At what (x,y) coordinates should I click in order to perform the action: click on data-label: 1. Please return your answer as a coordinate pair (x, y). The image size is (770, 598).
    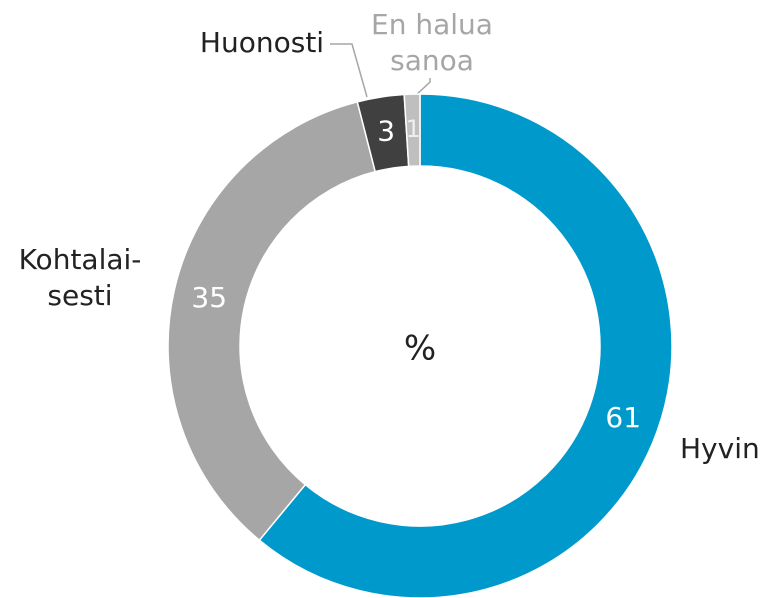
    Looking at the image, I should click on (413, 129).